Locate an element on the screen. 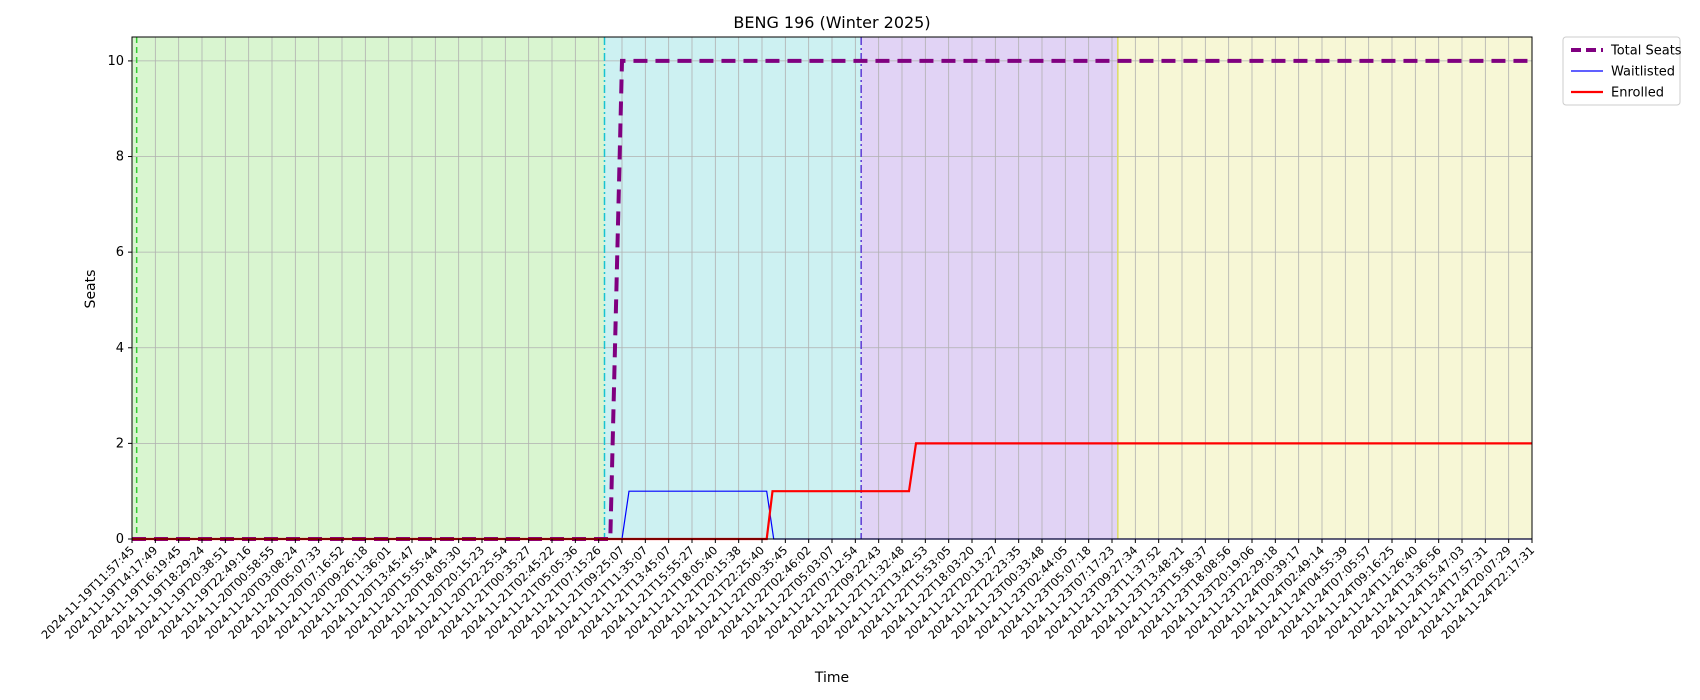 The image size is (1700, 700). y-tick-label: 4 is located at coordinates (120, 348).